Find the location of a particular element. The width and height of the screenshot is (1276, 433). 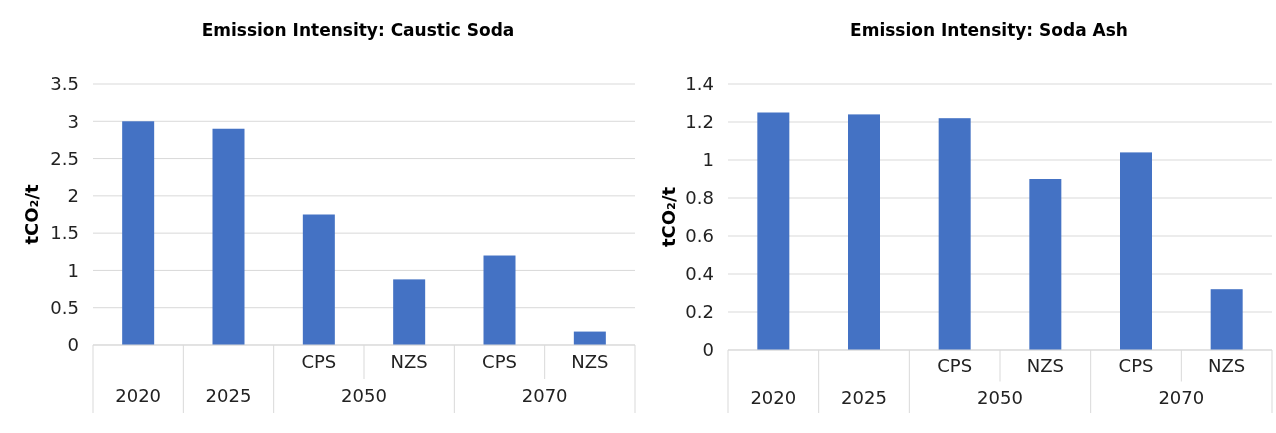

y-tick-label: 3 is located at coordinates (73, 121).